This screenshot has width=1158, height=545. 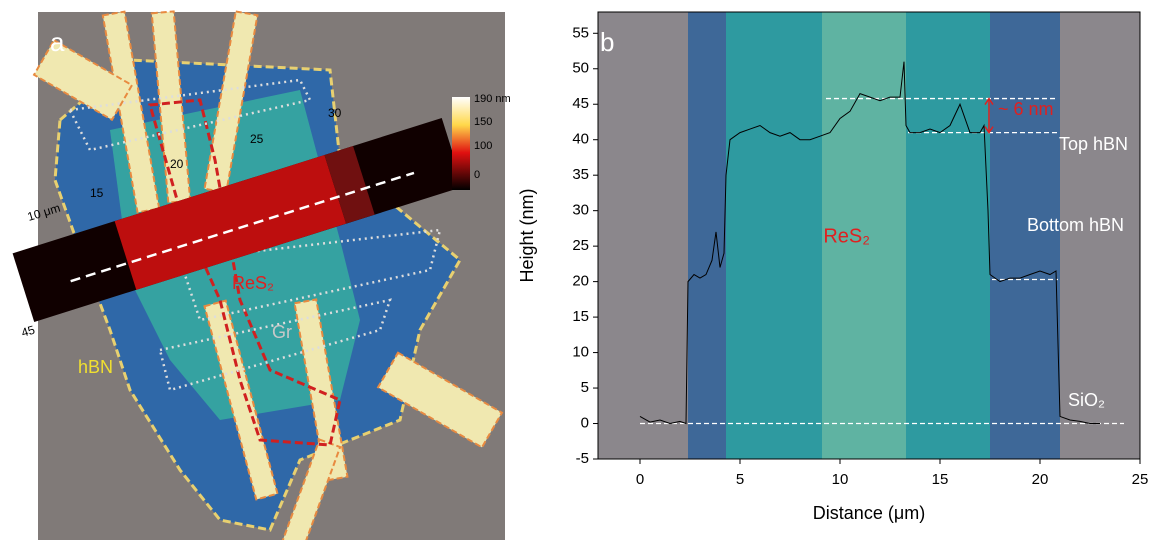 I want to click on colorbar-label: 100, so click(x=483, y=146).